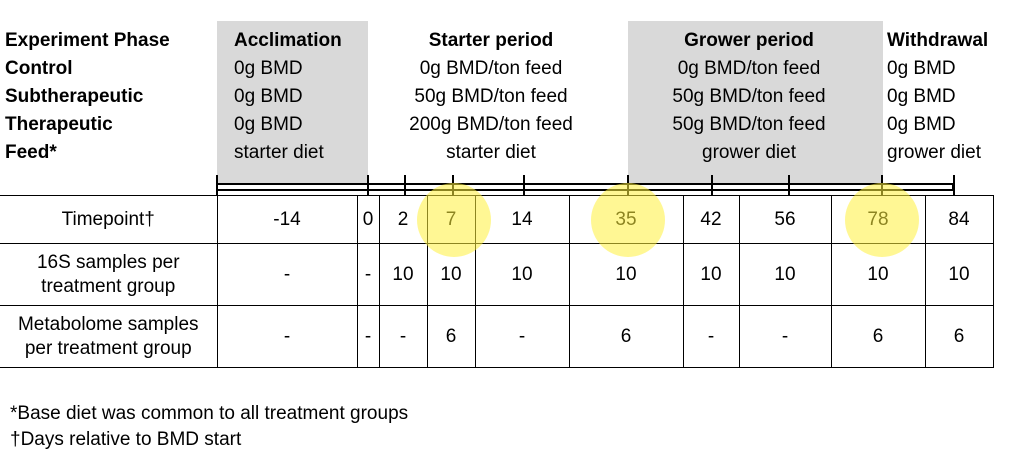 The width and height of the screenshot is (1013, 461). Describe the element at coordinates (491, 40) in the screenshot. I see `phase-title: Starter period` at that location.